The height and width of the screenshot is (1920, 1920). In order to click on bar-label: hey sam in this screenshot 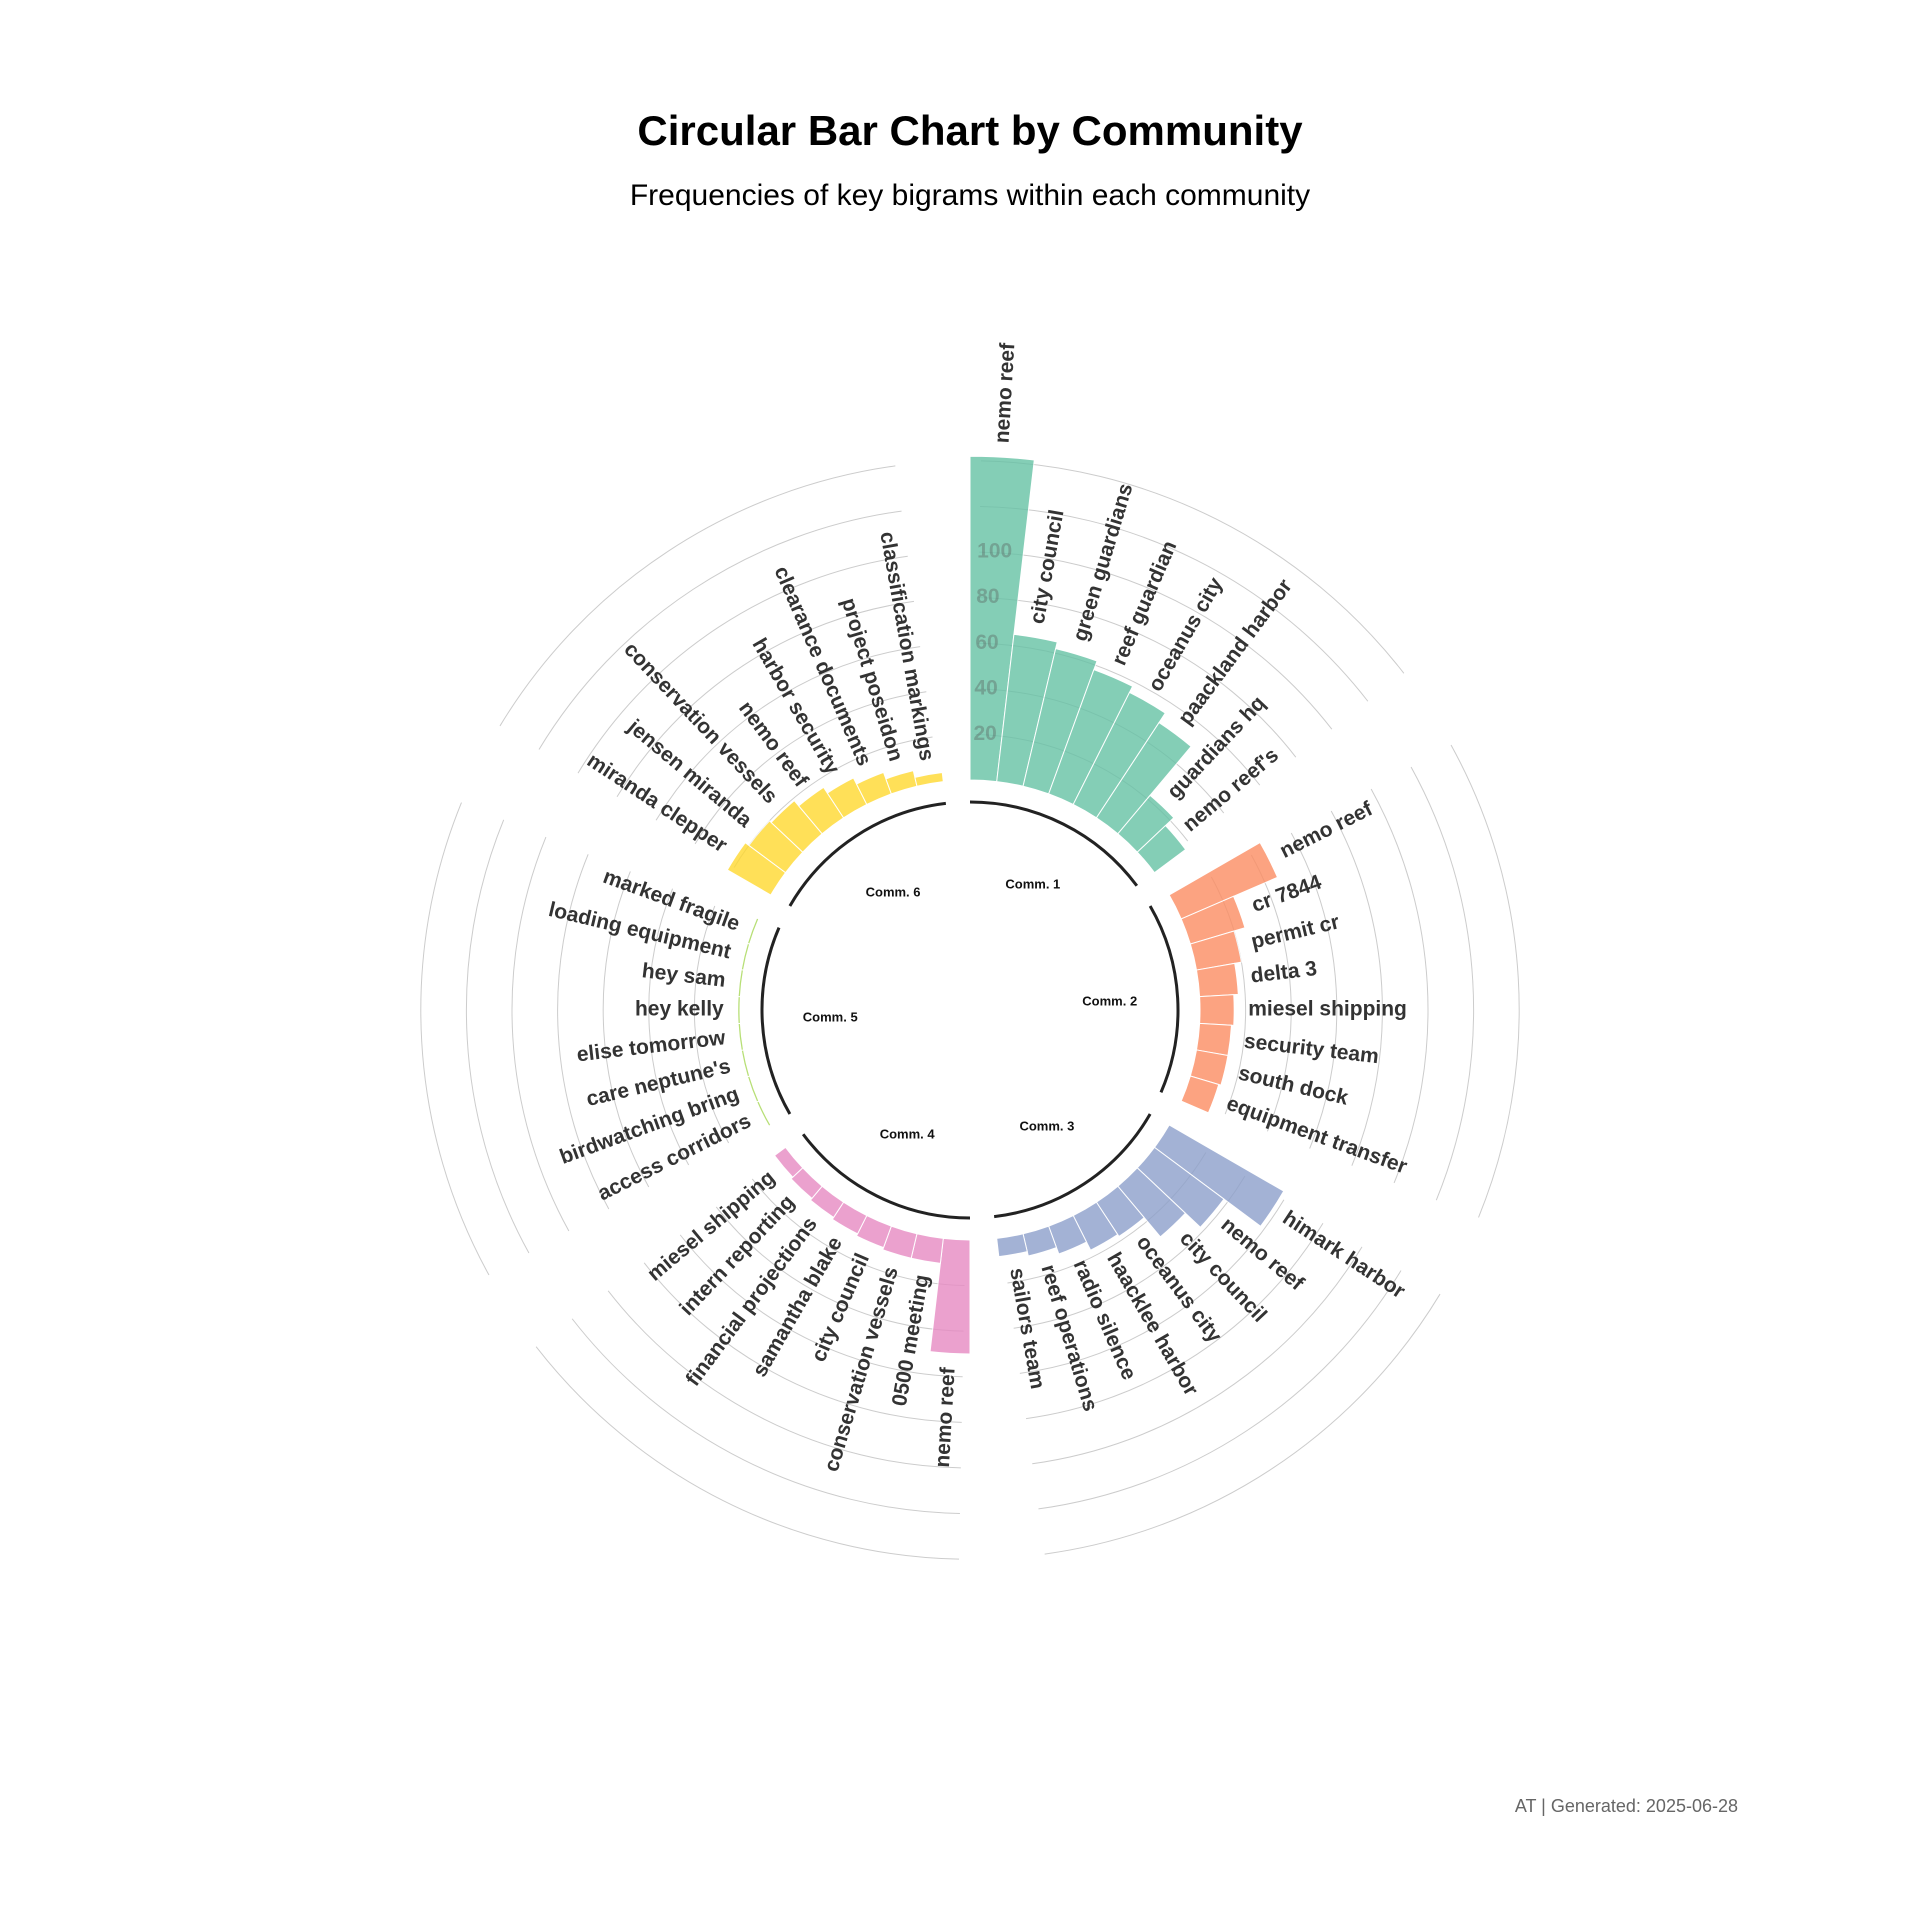, I will do `click(684, 975)`.